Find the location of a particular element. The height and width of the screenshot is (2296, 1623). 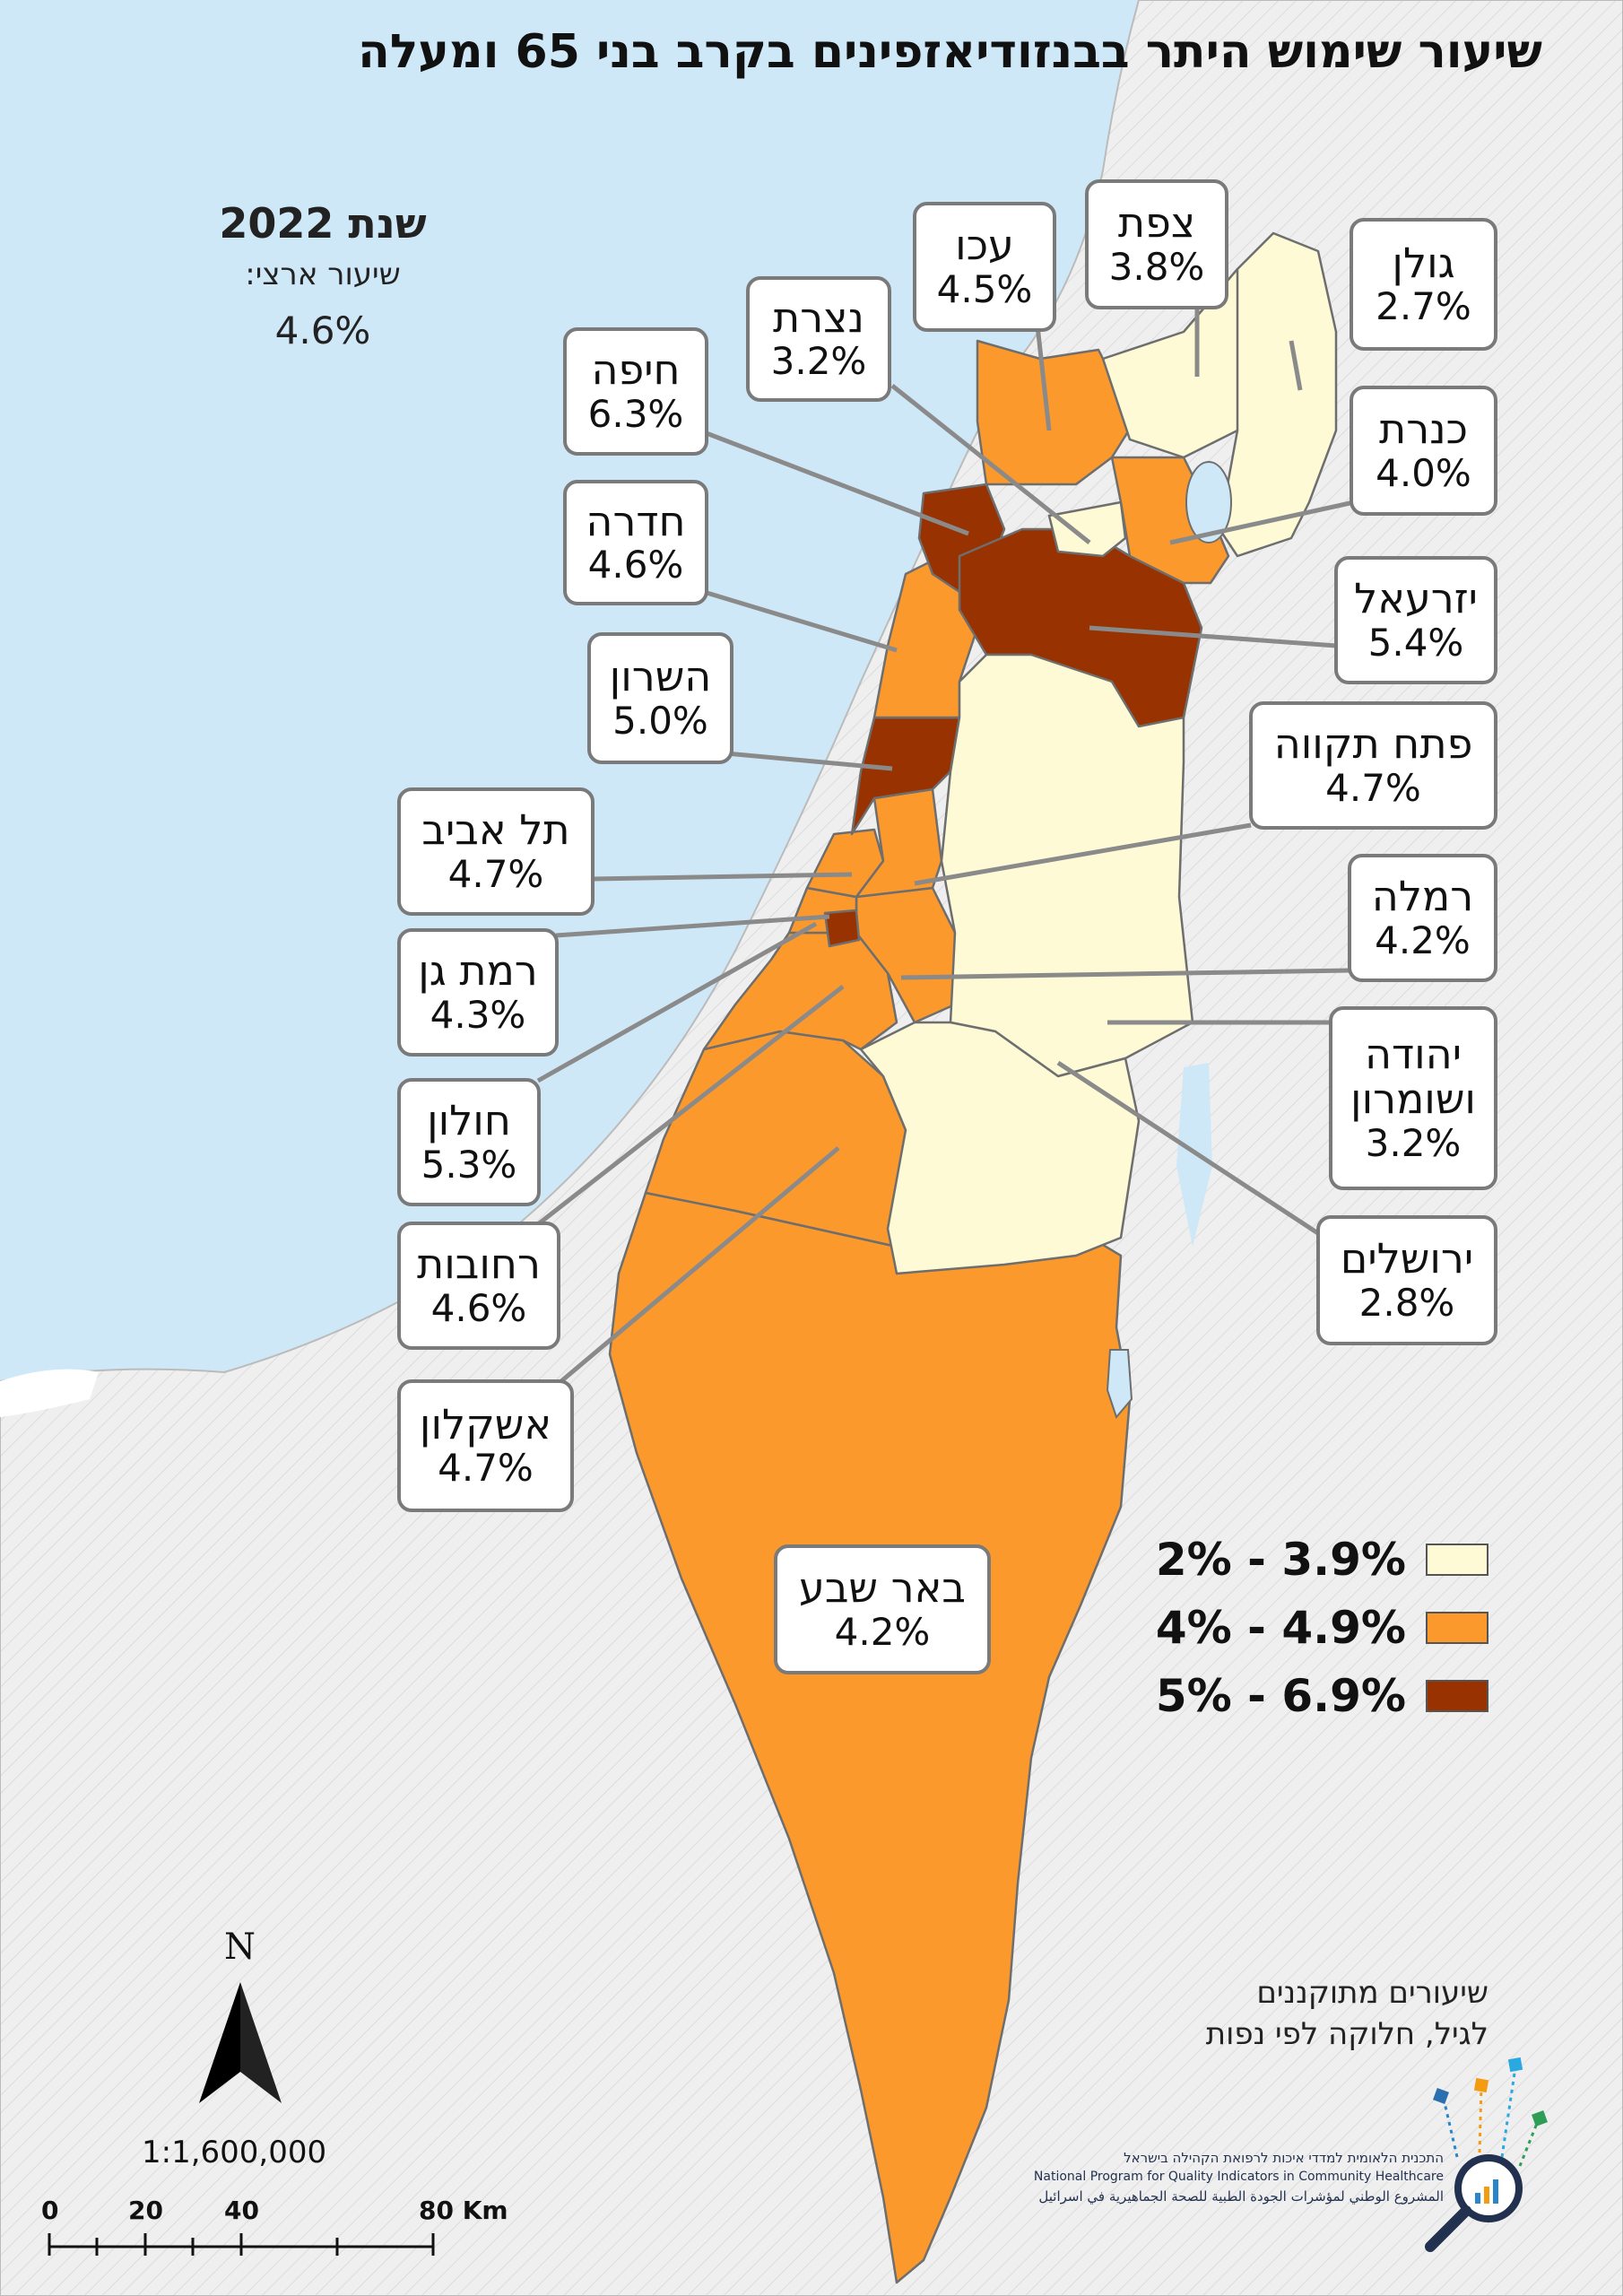

label-tel-aviv: תל אביב 4.7% is located at coordinates (496, 851).